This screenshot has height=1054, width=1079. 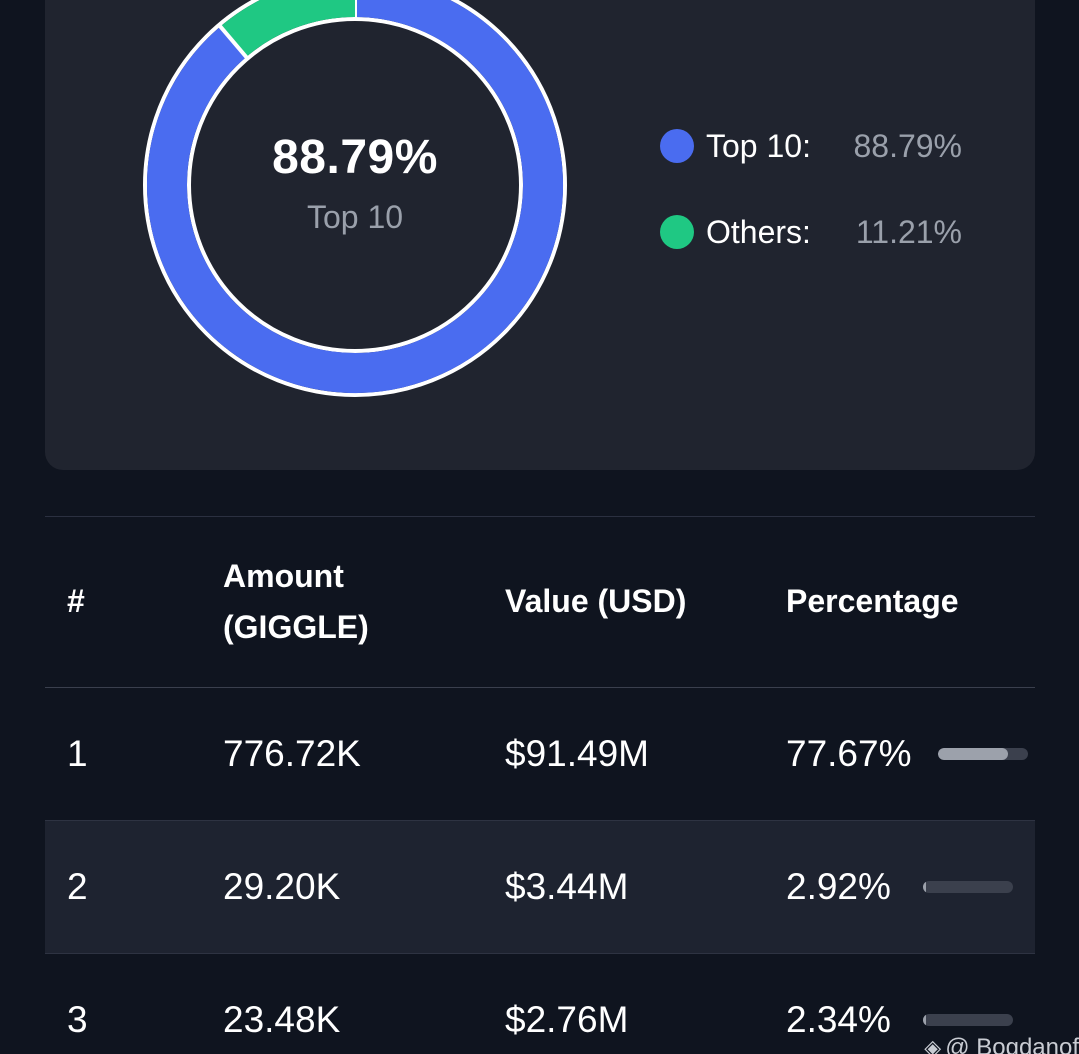 I want to click on row-percentage: 2.34%, so click(x=838, y=1019).